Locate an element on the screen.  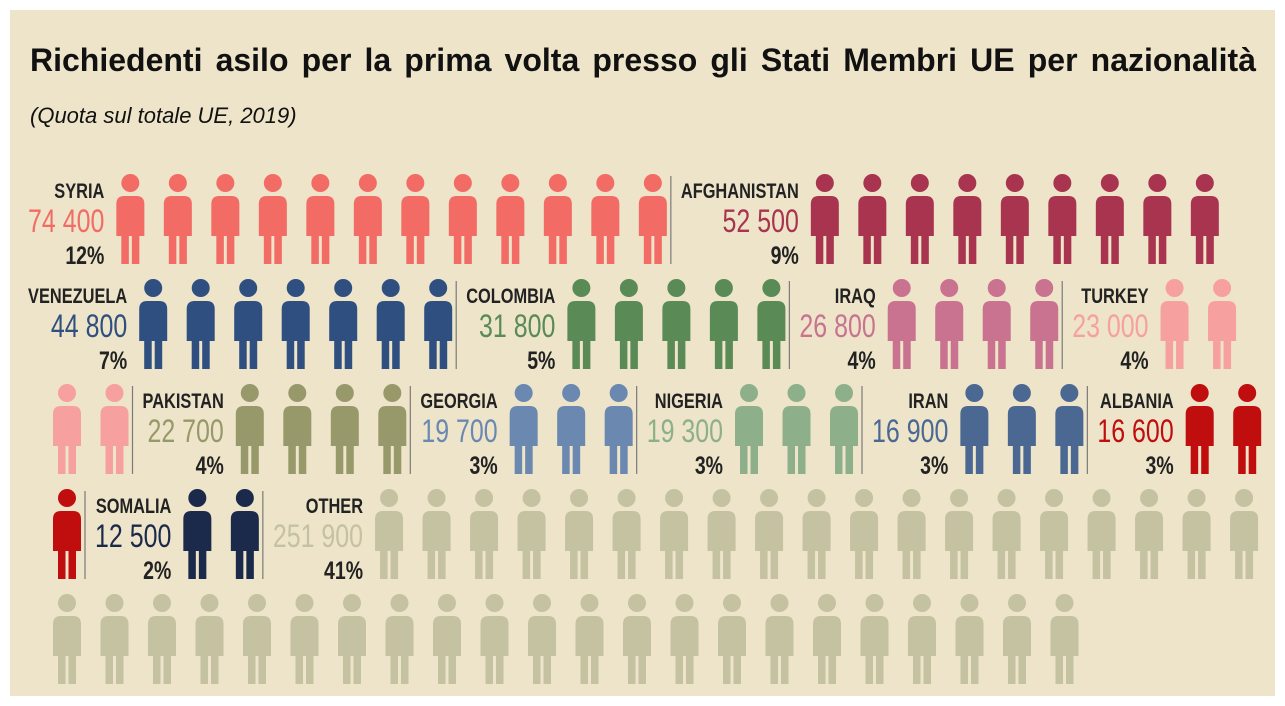
value-label: 23 000 is located at coordinates (1110, 327).